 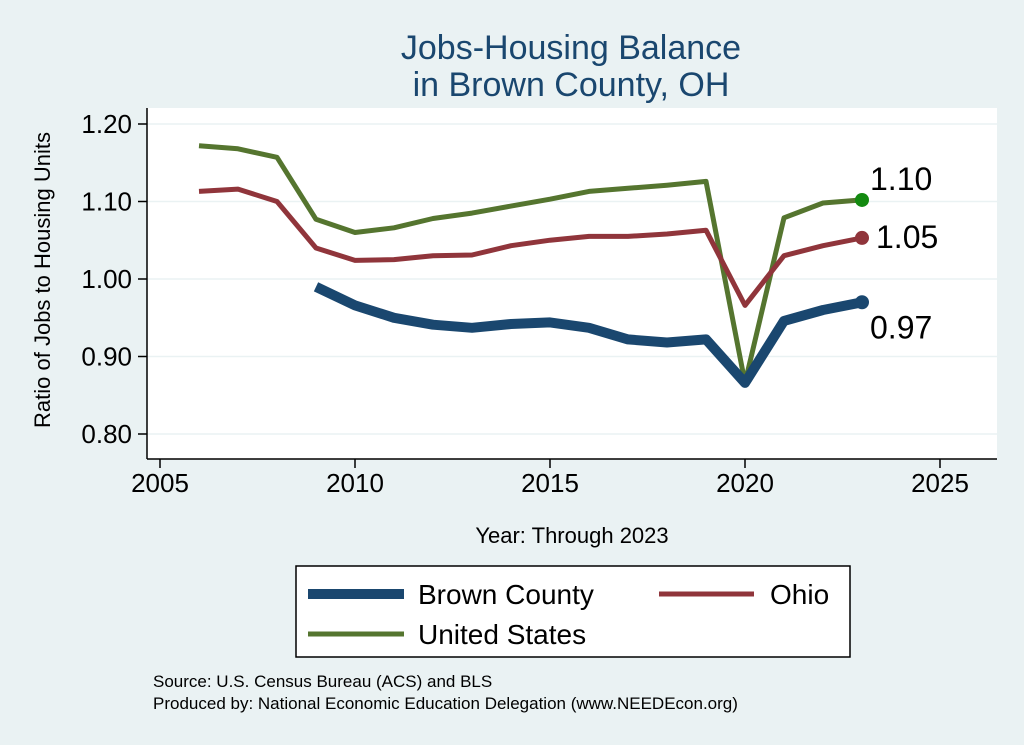 What do you see at coordinates (571, 48) in the screenshot?
I see `chart-title-line-1: Jobs-Housing Balance` at bounding box center [571, 48].